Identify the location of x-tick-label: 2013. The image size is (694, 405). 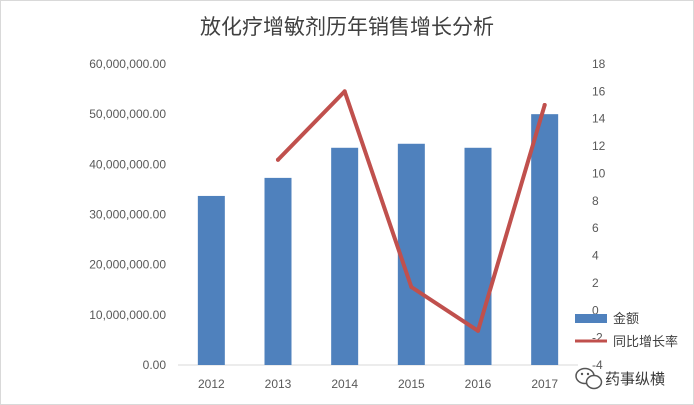
(278, 384).